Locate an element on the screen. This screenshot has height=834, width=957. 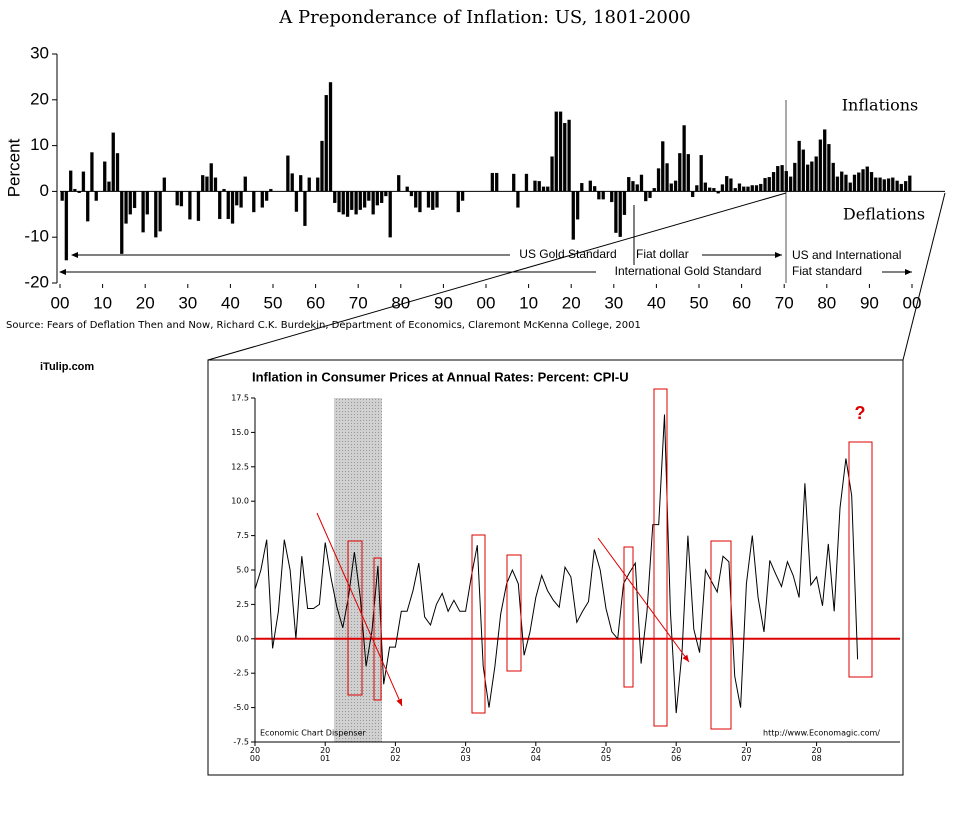
y-tick-label: 0.0 is located at coordinates (242, 638).